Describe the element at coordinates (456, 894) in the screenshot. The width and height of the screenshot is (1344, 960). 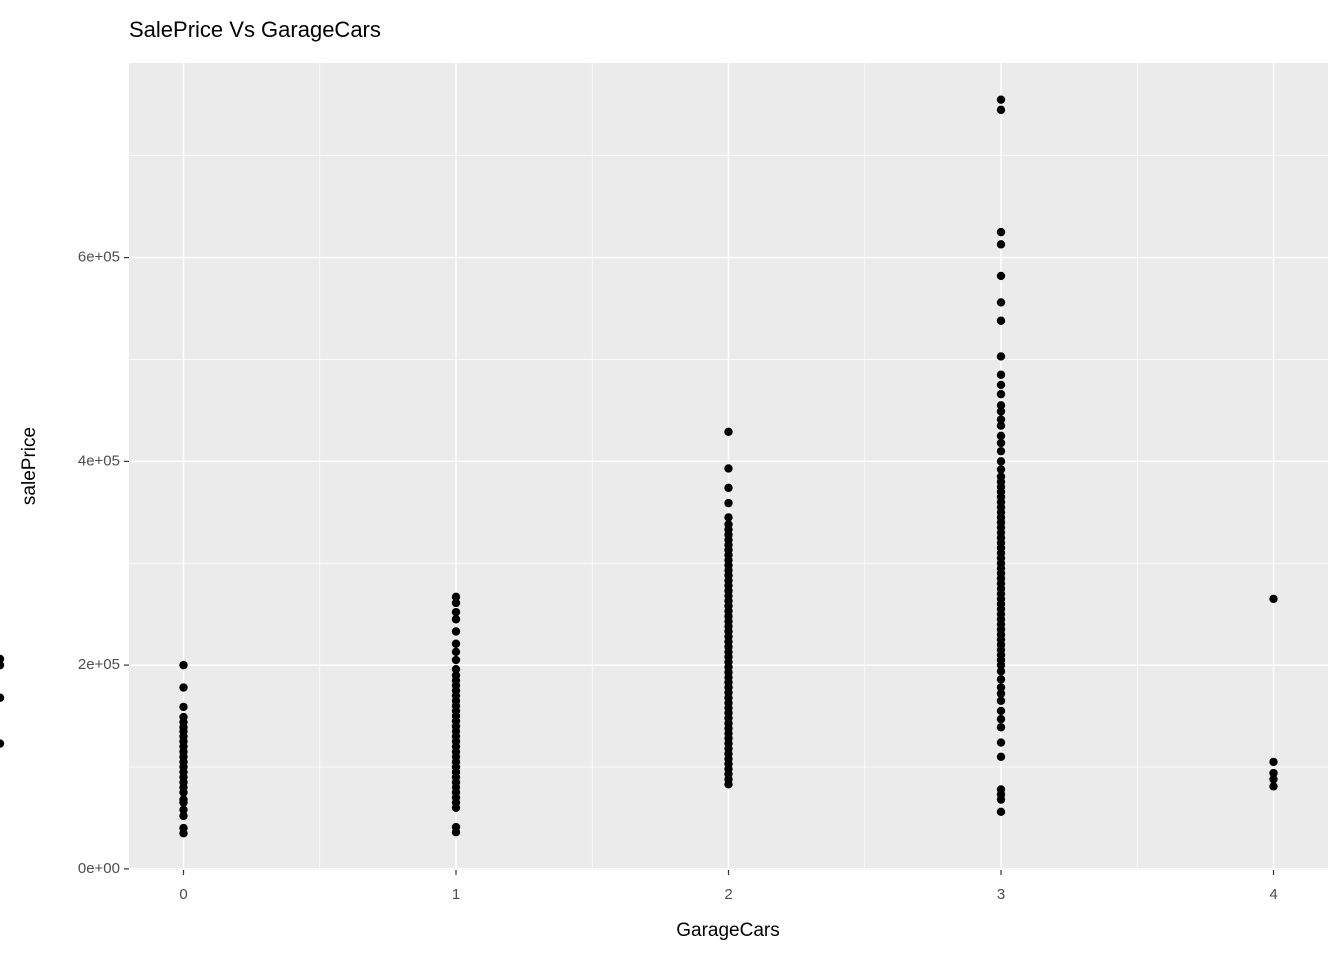
I see `x-tick-label: 1` at that location.